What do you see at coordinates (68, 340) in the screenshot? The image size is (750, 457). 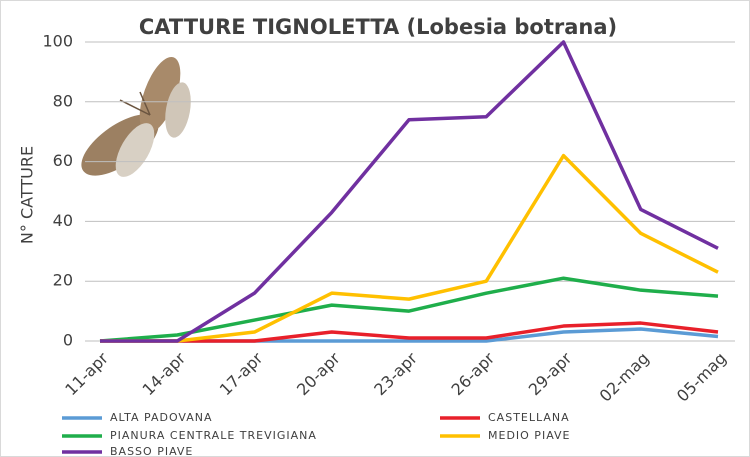 I see `y-tick-label: 0` at bounding box center [68, 340].